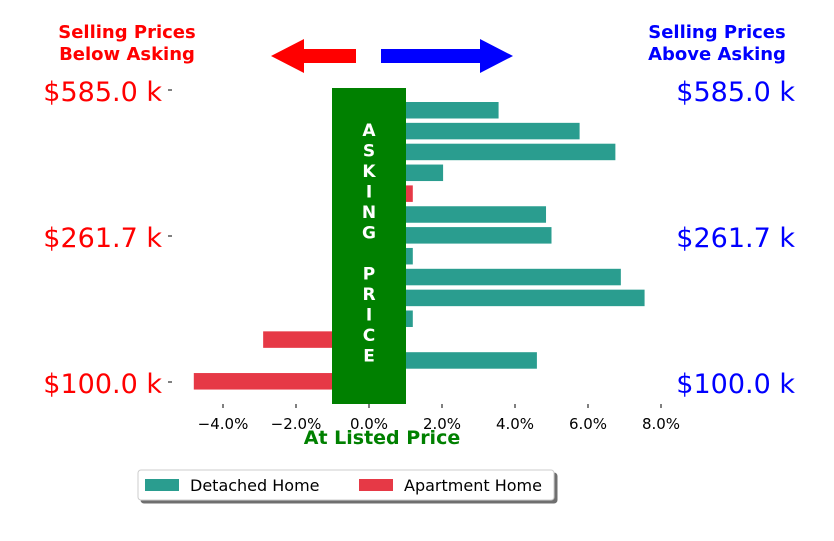 The width and height of the screenshot is (834, 541). Describe the element at coordinates (296, 424) in the screenshot. I see `x-tick-label-2: −2.0%` at that location.